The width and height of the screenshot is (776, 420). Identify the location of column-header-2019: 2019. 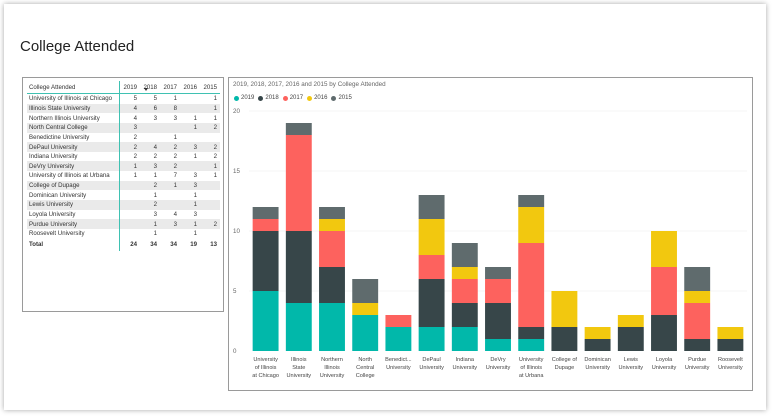
(129, 87).